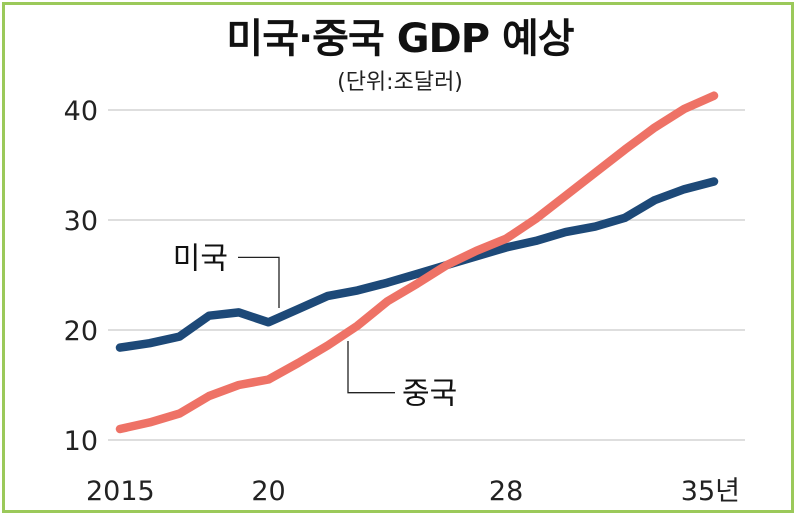 The width and height of the screenshot is (800, 519). Describe the element at coordinates (371, 367) in the screenshot. I see `callout-line-cn` at that location.